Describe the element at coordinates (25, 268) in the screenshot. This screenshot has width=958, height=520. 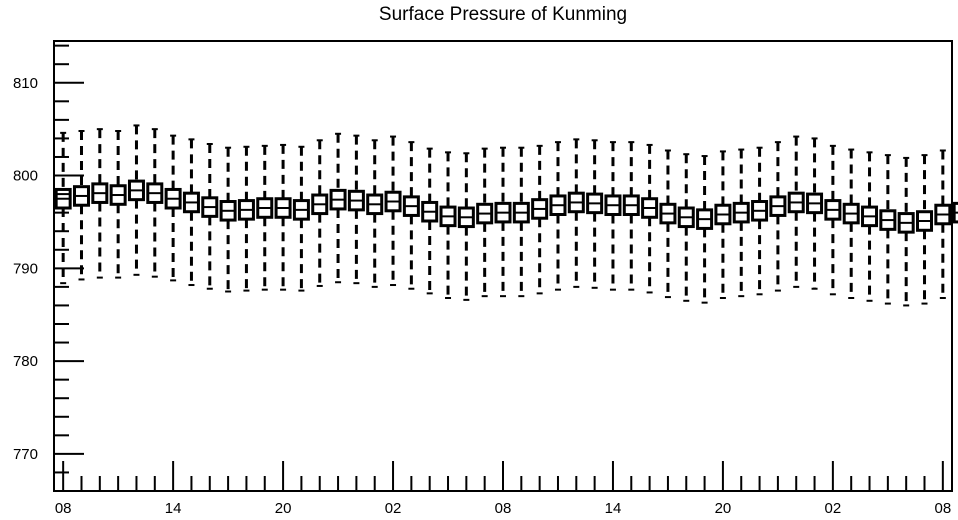
I see `y-tick-label: 790` at that location.